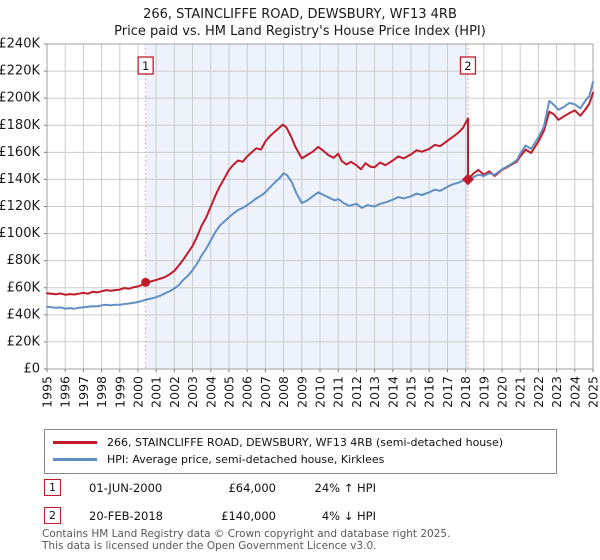 The image size is (600, 560). Describe the element at coordinates (24, 260) in the screenshot. I see `y-axis-label: £80K` at that location.